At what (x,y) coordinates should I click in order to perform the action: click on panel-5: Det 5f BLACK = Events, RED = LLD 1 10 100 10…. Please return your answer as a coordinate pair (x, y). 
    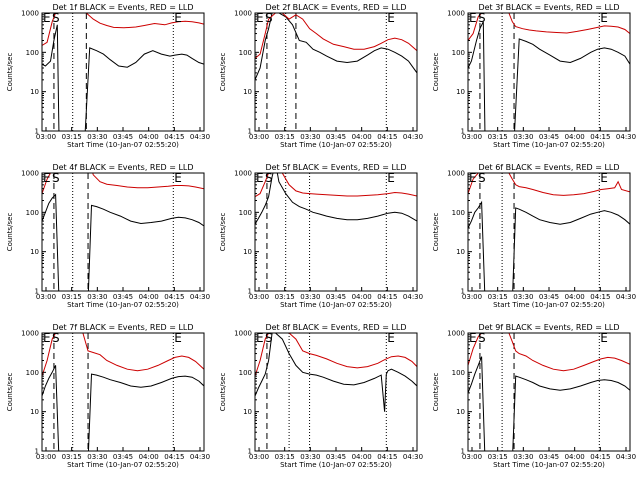
    Looking at the image, I should click on (321, 236).